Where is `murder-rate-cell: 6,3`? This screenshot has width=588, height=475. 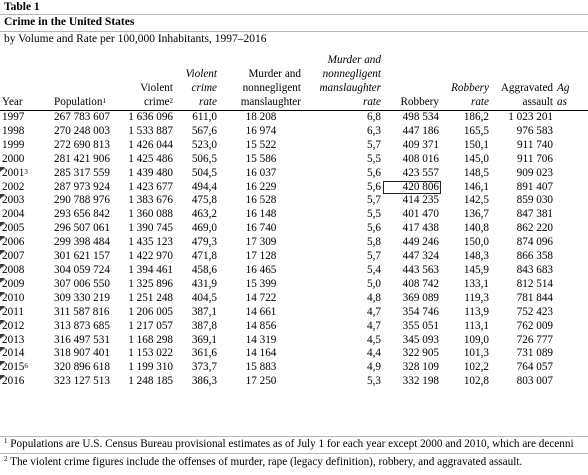
murder-rate-cell: 6,3 is located at coordinates (374, 130).